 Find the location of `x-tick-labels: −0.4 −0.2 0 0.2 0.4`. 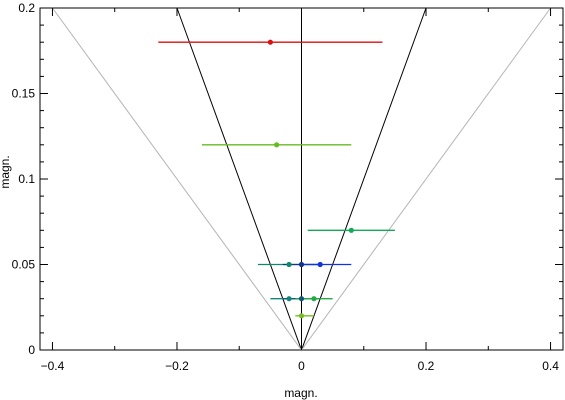

x-tick-labels: −0.4 −0.2 0 0.2 0.4 is located at coordinates (300, 366).